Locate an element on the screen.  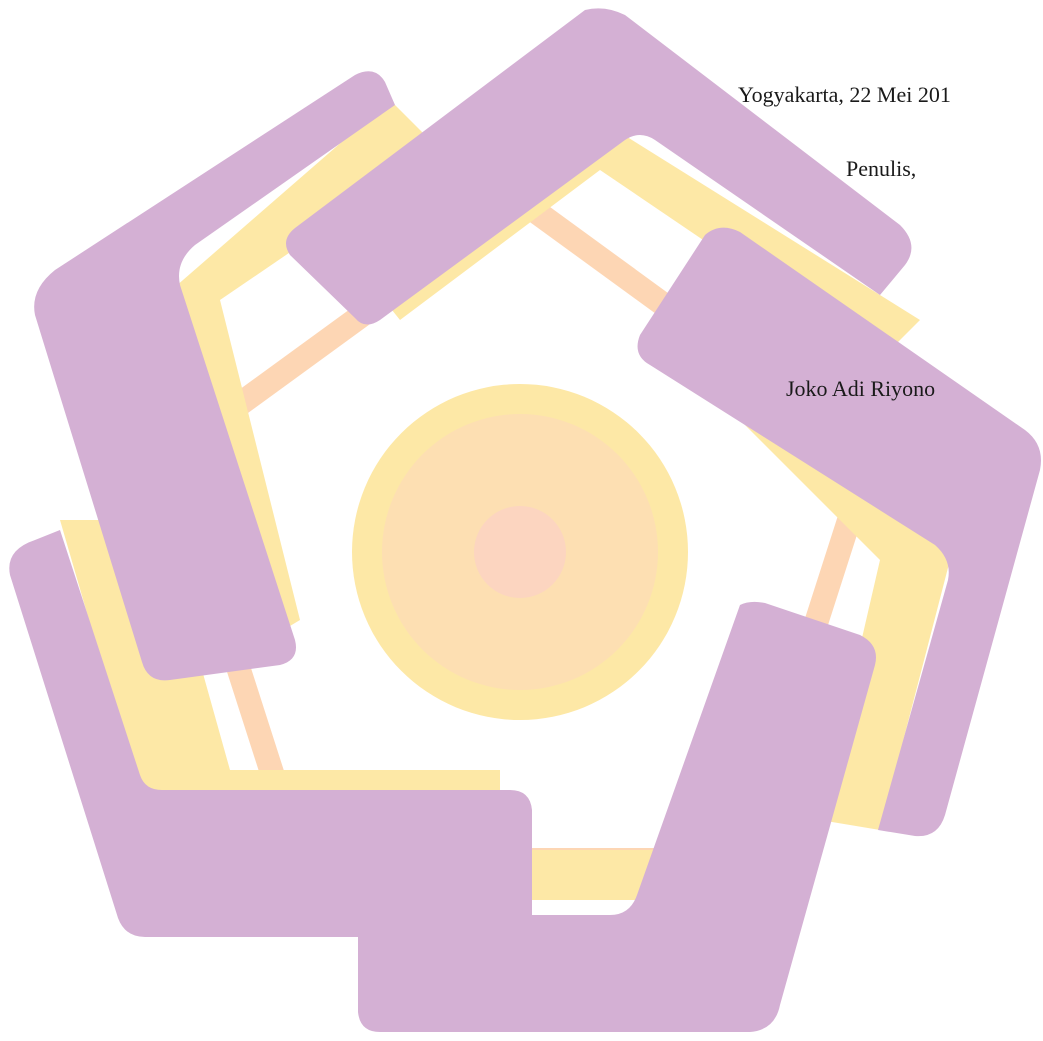
closing-salutation: Penulis, is located at coordinates (881, 168).